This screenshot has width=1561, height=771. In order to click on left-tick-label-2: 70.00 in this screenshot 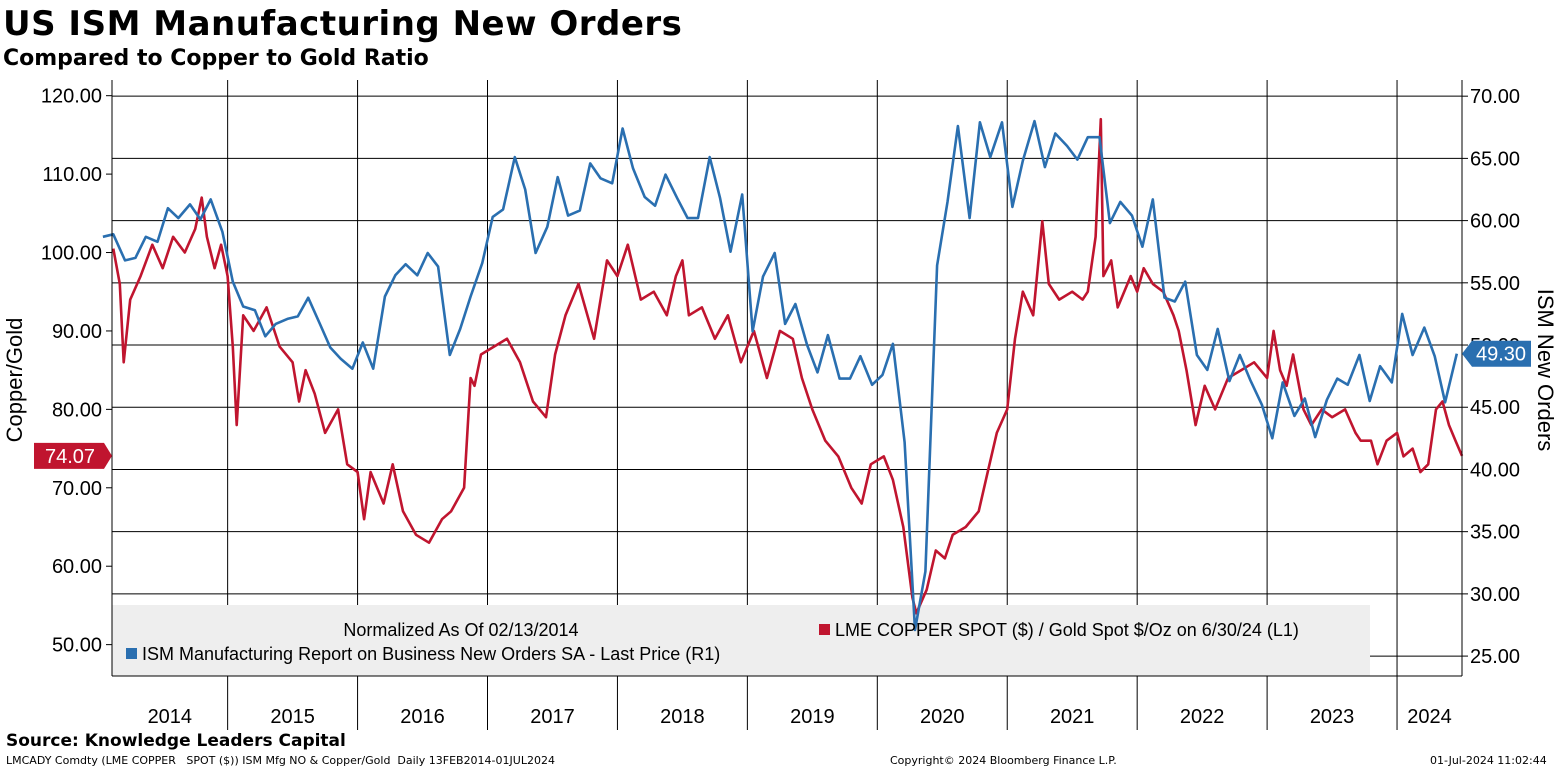, I will do `click(77, 489)`.